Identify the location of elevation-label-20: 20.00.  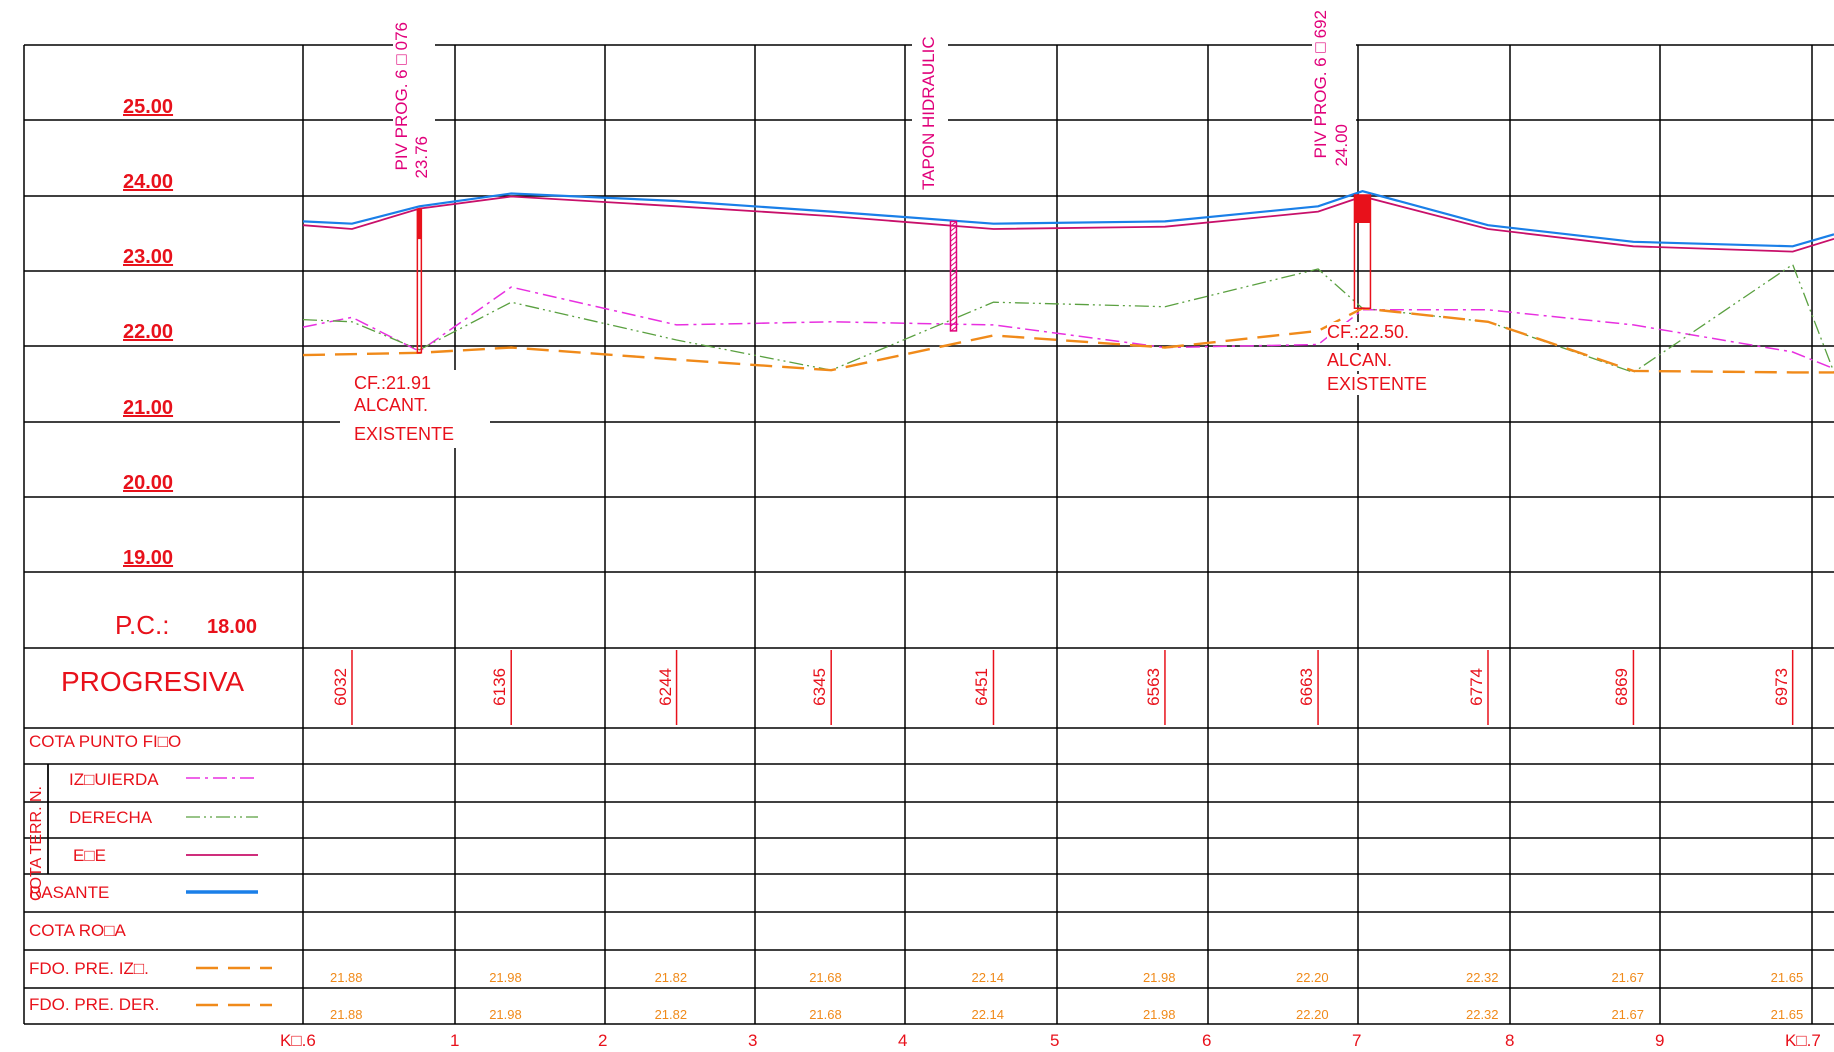
(148, 483).